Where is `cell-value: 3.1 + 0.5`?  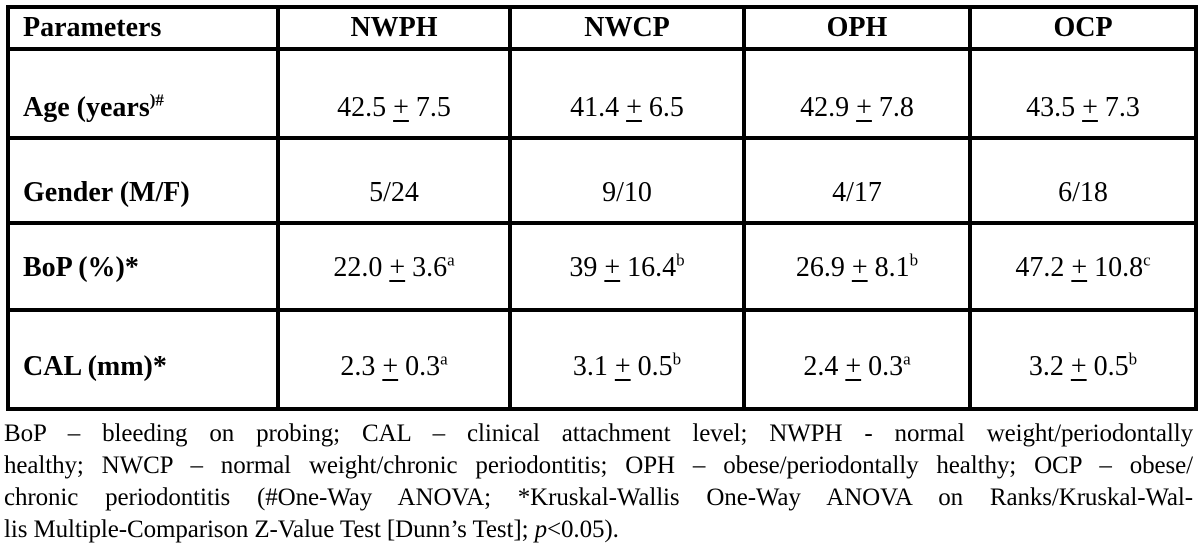
cell-value: 3.1 + 0.5 is located at coordinates (622, 366).